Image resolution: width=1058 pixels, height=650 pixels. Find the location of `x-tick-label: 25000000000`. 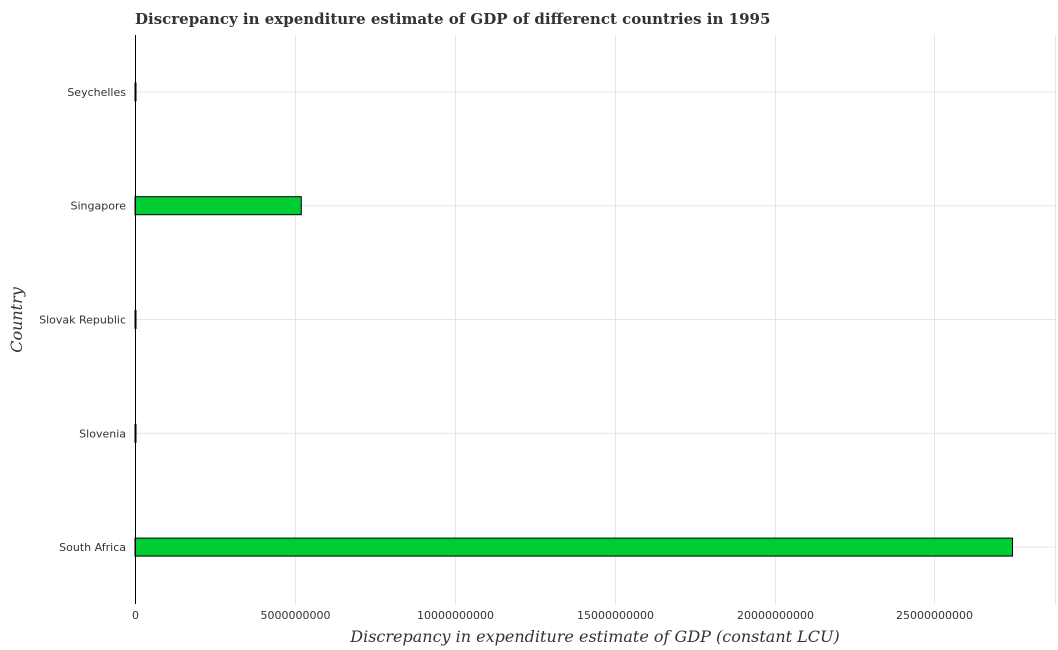

x-tick-label: 25000000000 is located at coordinates (934, 615).